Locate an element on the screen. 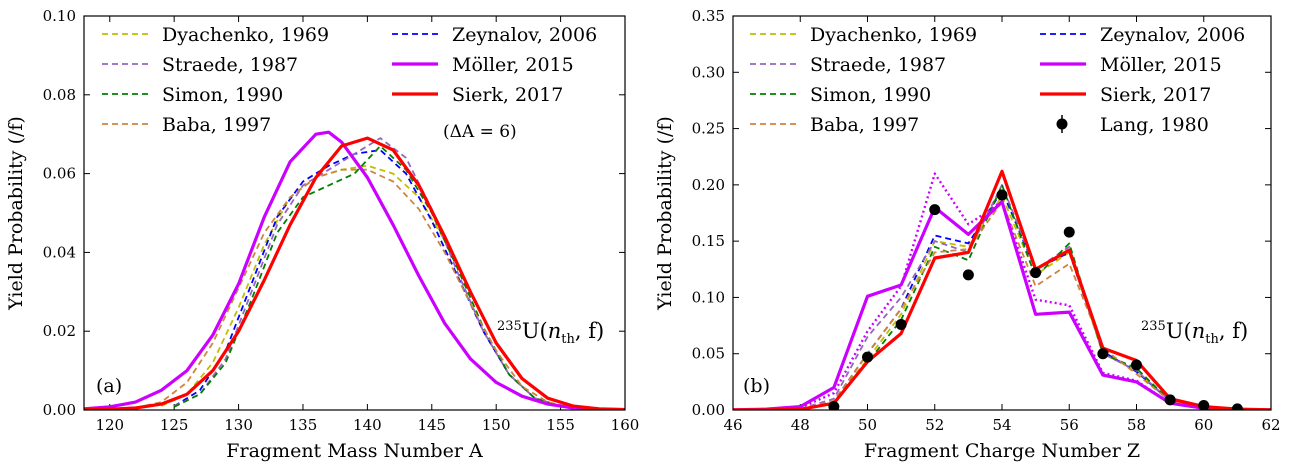  x-tick-label: 54 is located at coordinates (1001, 425).